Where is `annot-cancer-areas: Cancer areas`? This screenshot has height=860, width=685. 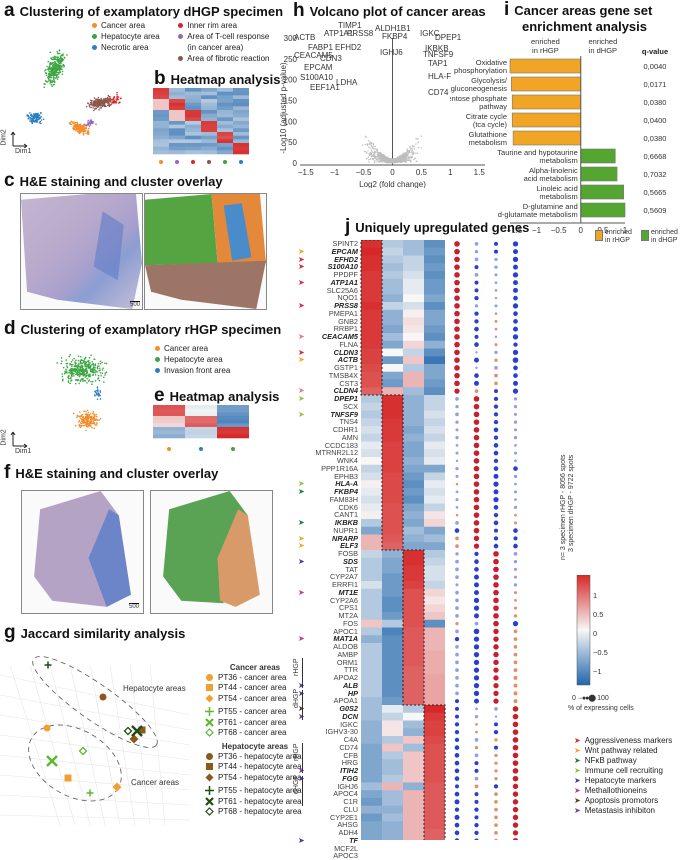
annot-cancer-areas: Cancer areas is located at coordinates (155, 782).